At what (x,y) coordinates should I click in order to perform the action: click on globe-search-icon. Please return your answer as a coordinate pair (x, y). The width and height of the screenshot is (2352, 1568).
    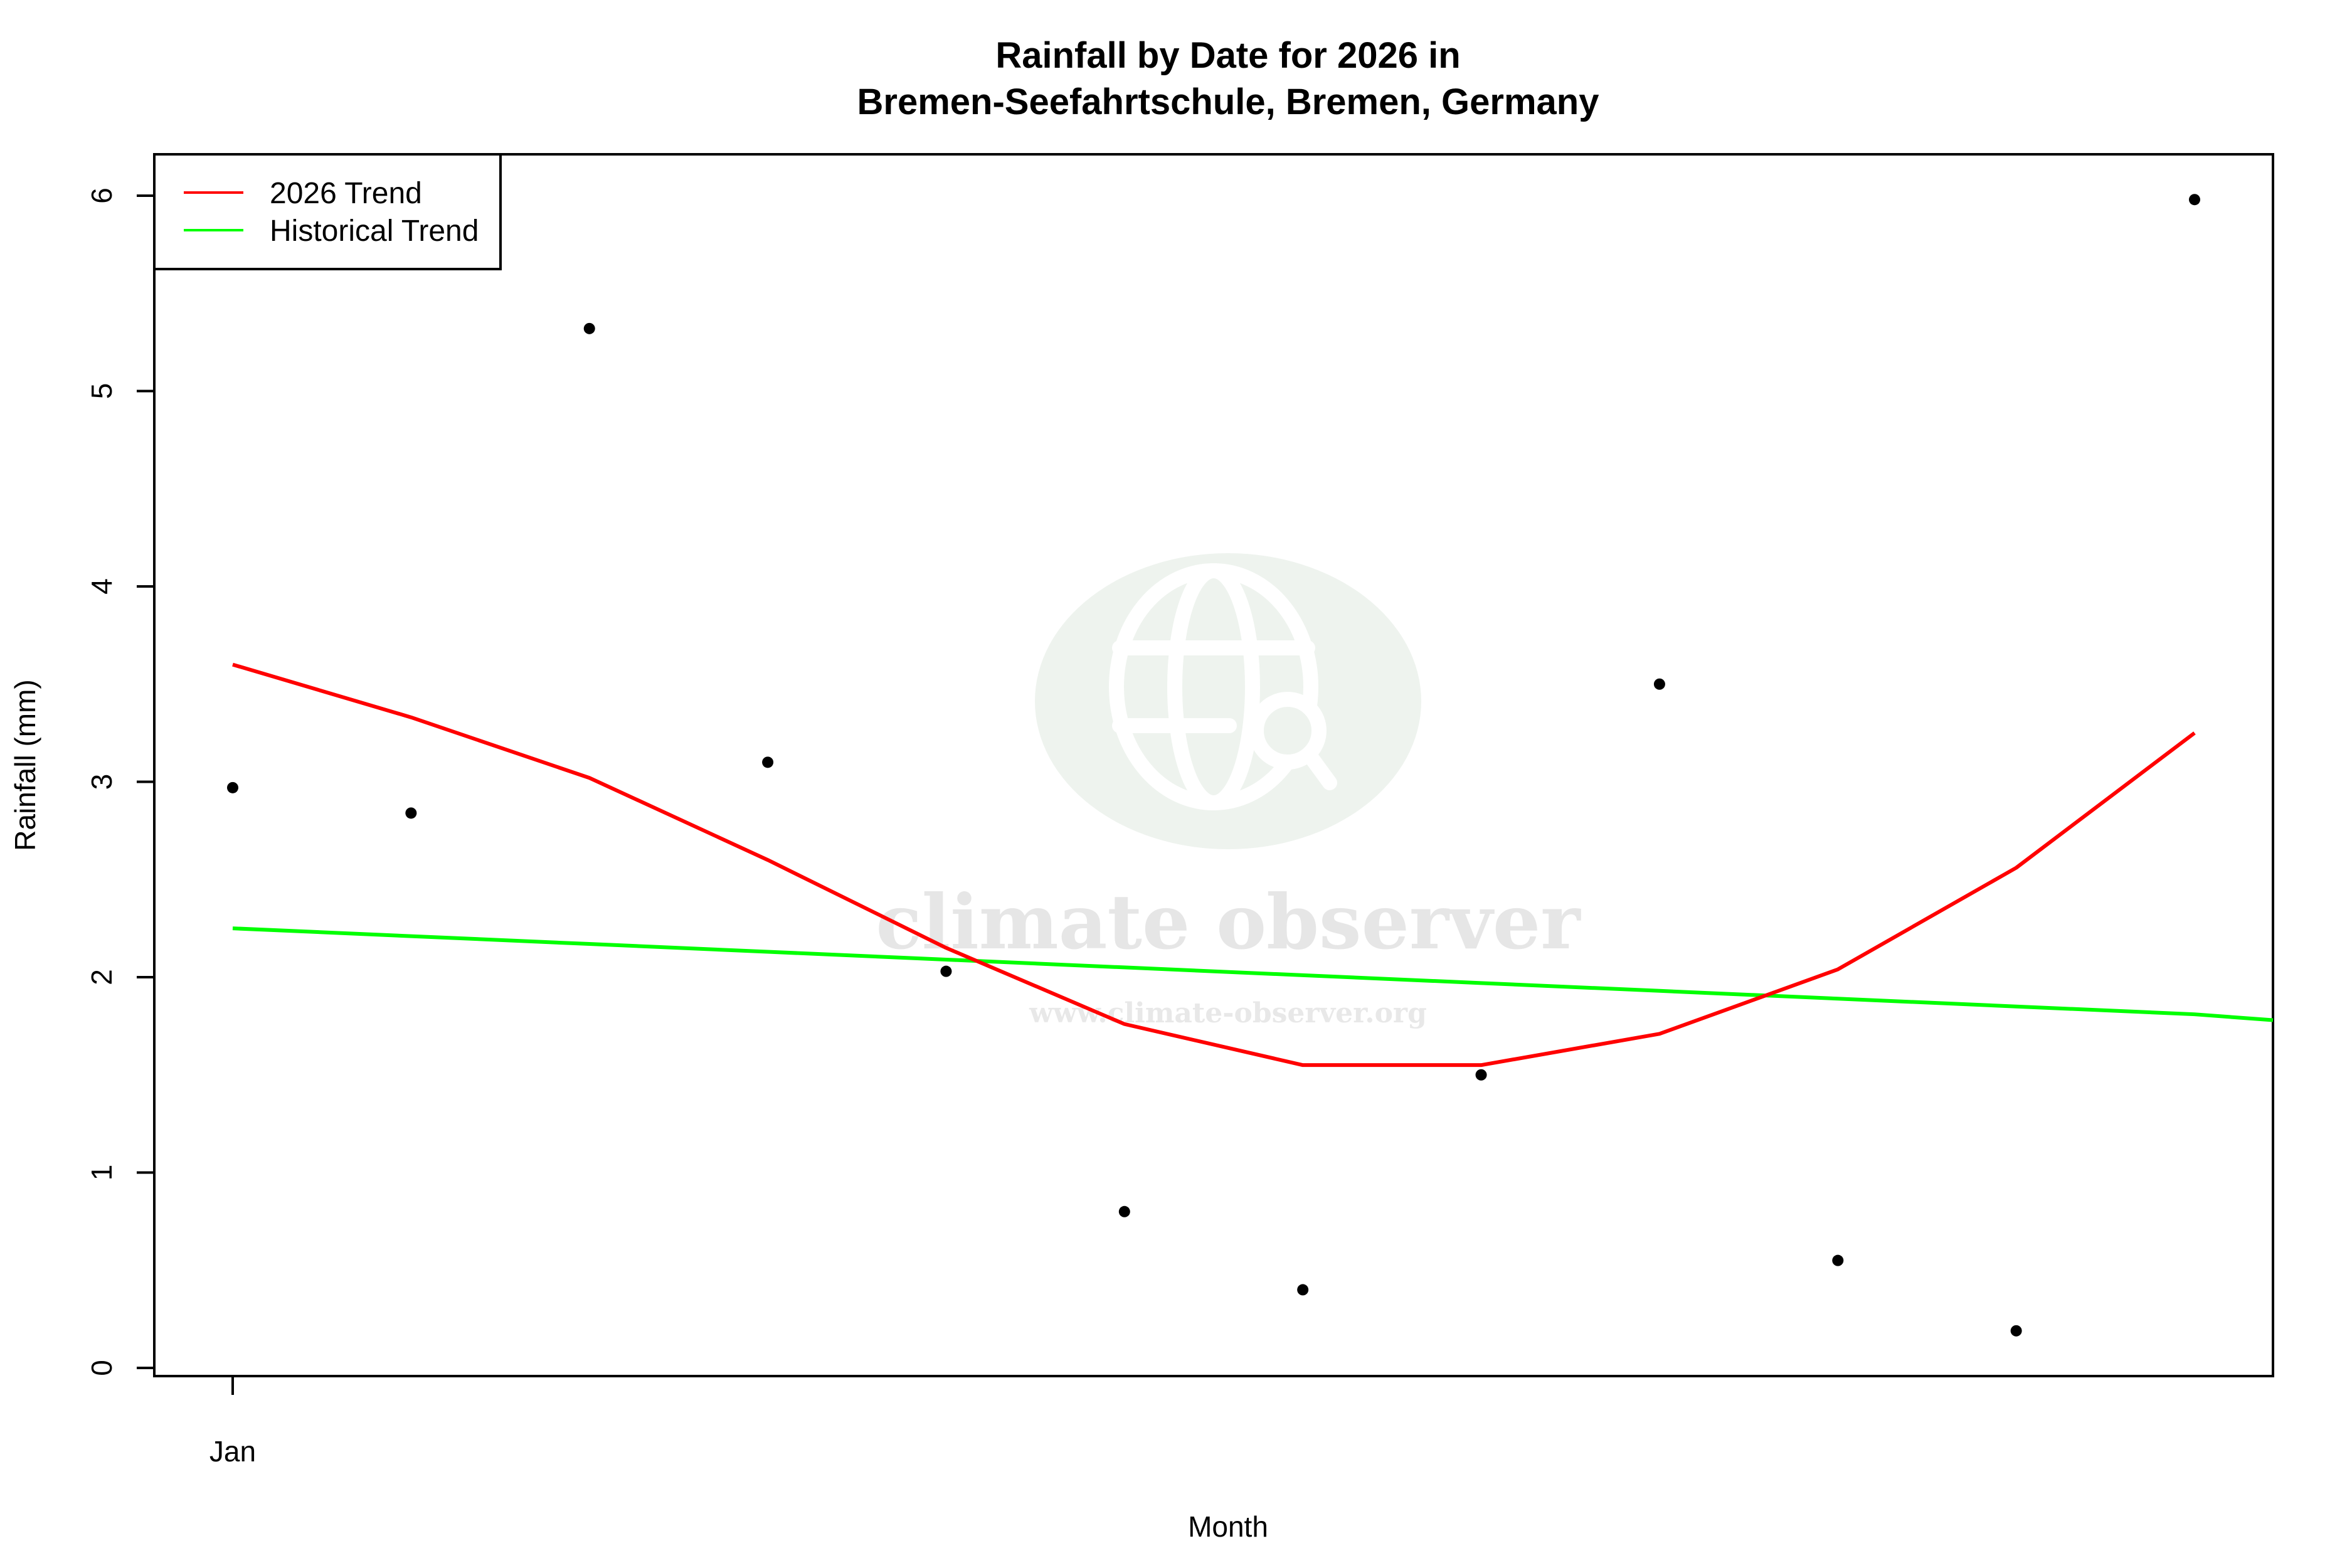
    Looking at the image, I should click on (1223, 686).